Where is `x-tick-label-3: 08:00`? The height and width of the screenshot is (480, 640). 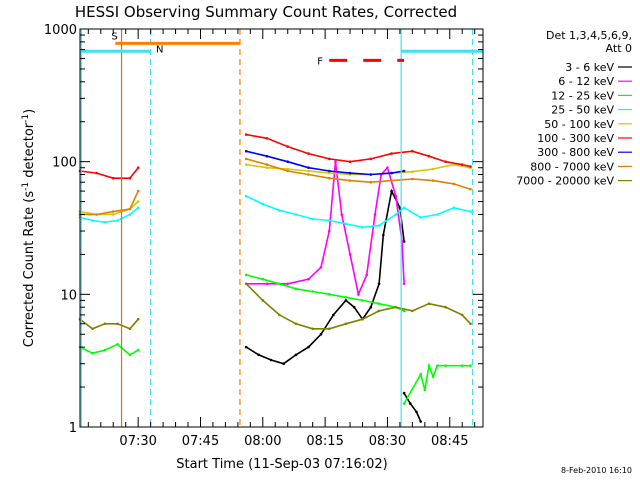 x-tick-label-3: 08:00 is located at coordinates (262, 441).